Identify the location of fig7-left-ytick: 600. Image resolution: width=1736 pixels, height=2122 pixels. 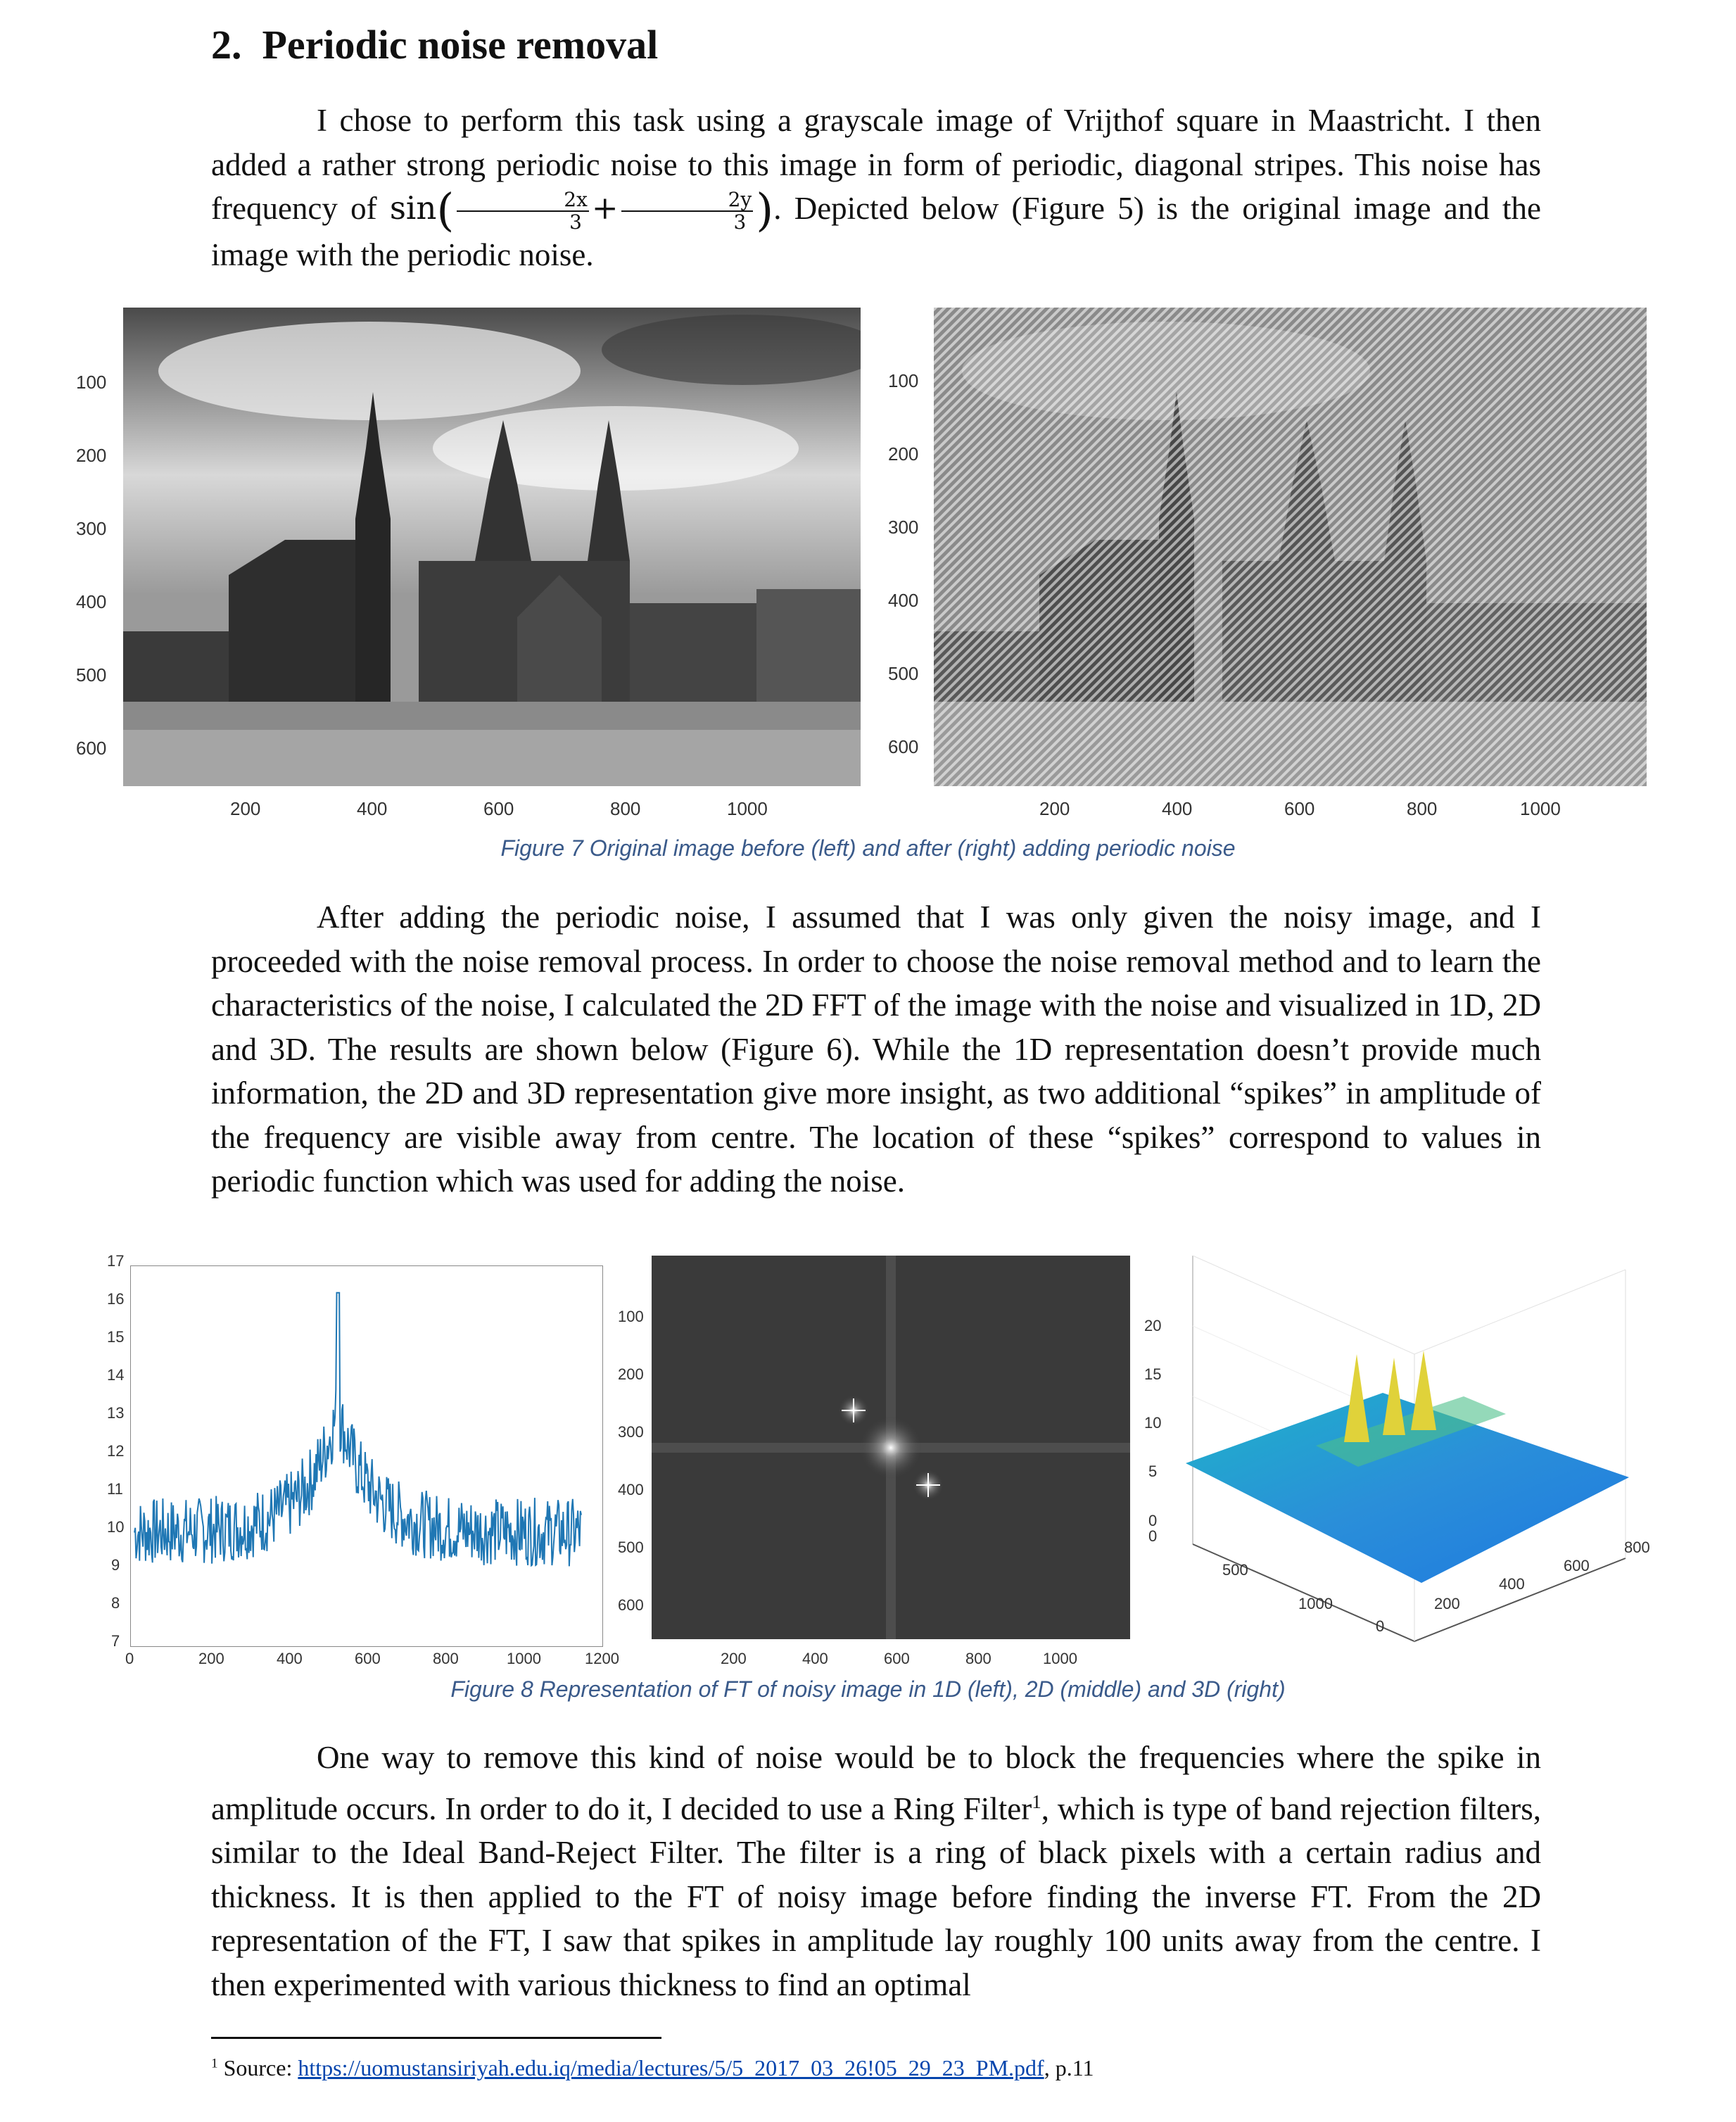
(91, 748).